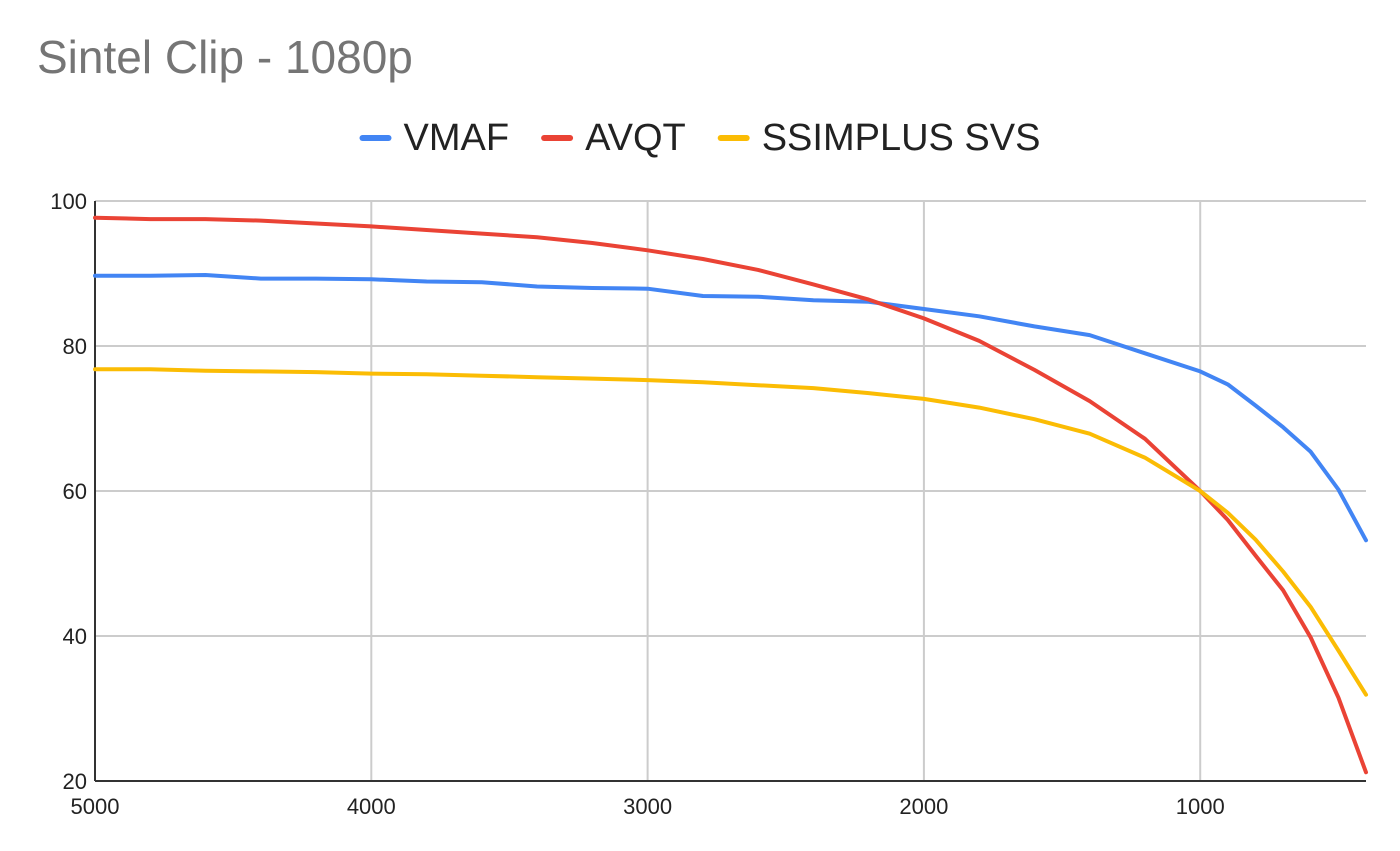 The width and height of the screenshot is (1400, 851). I want to click on x-tick-label: 4000, so click(371, 806).